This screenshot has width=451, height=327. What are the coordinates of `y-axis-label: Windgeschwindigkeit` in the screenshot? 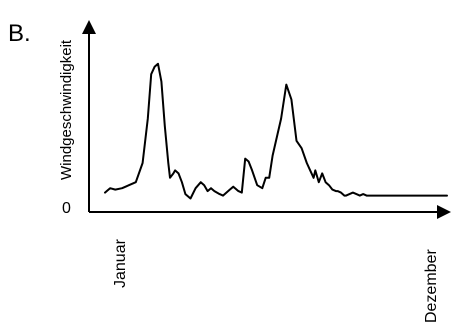 It's located at (66, 109).